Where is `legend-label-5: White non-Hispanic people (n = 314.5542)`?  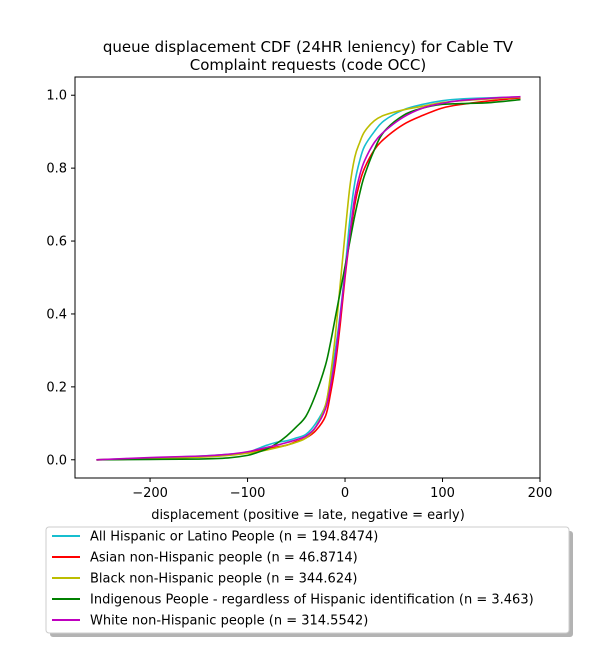
legend-label-5: White non-Hispanic people (n = 314.5542) is located at coordinates (229, 621).